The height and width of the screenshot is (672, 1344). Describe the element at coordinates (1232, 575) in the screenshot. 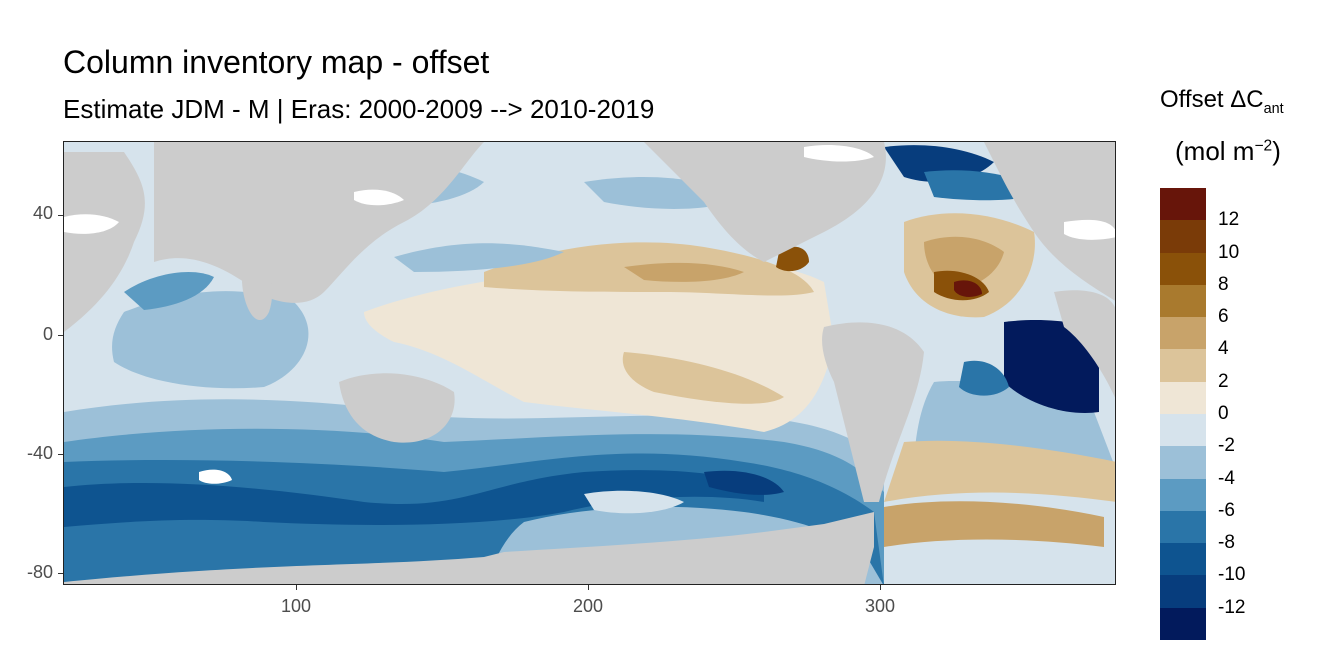

I see `legend-label: -10` at that location.